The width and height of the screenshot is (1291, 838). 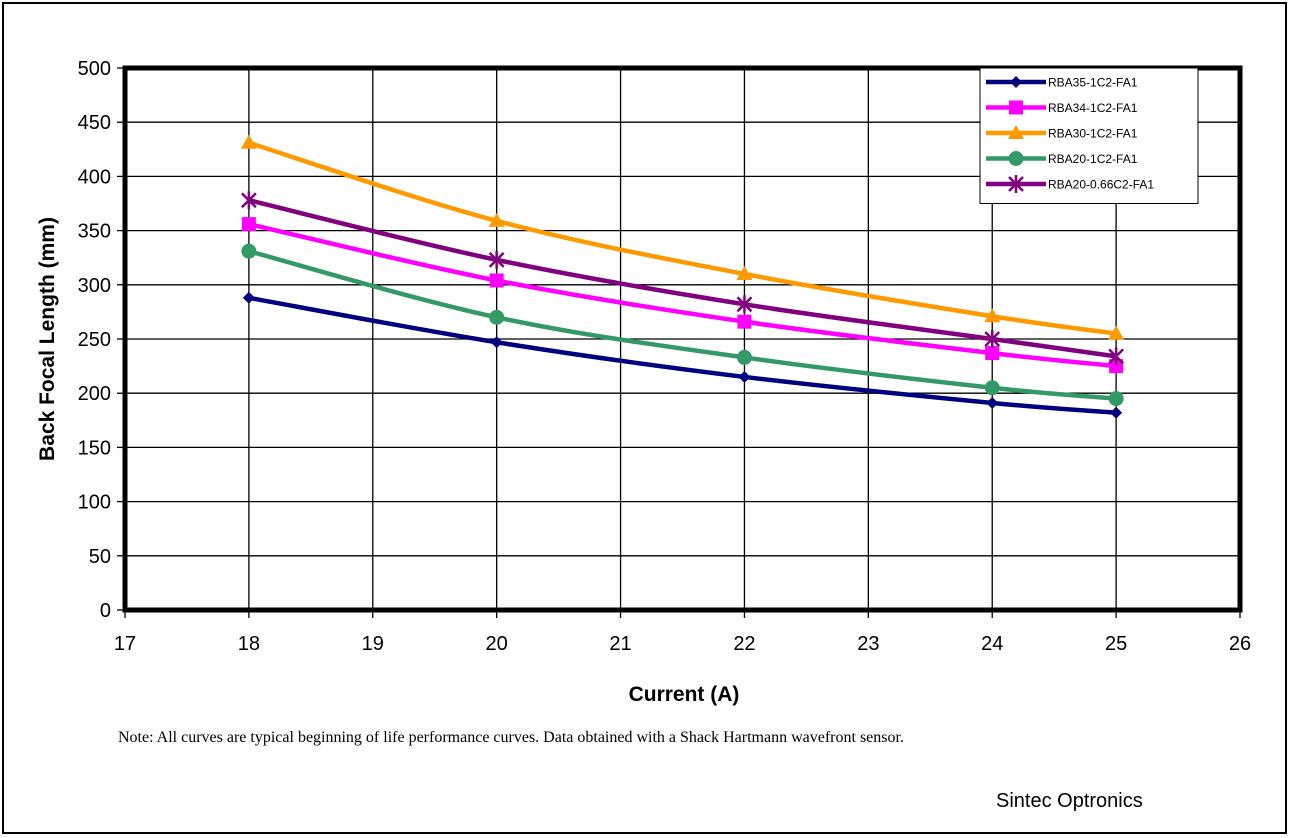 What do you see at coordinates (1093, 83) in the screenshot?
I see `legend-label: RBA35-1C2-FA1` at bounding box center [1093, 83].